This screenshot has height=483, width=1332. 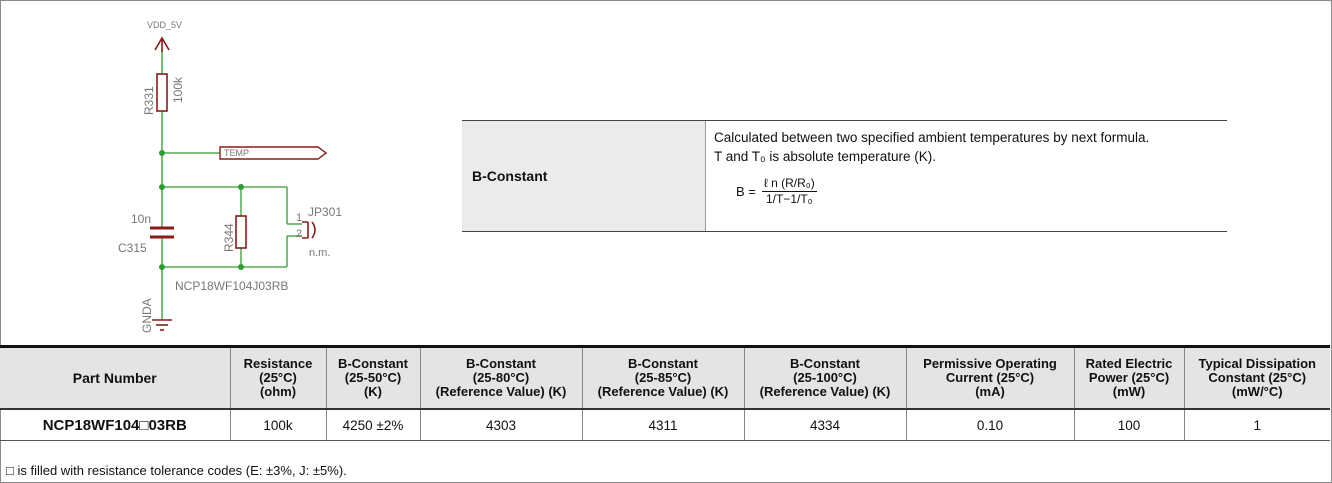 What do you see at coordinates (584, 176) in the screenshot?
I see `b-constant-label: B-Constant` at bounding box center [584, 176].